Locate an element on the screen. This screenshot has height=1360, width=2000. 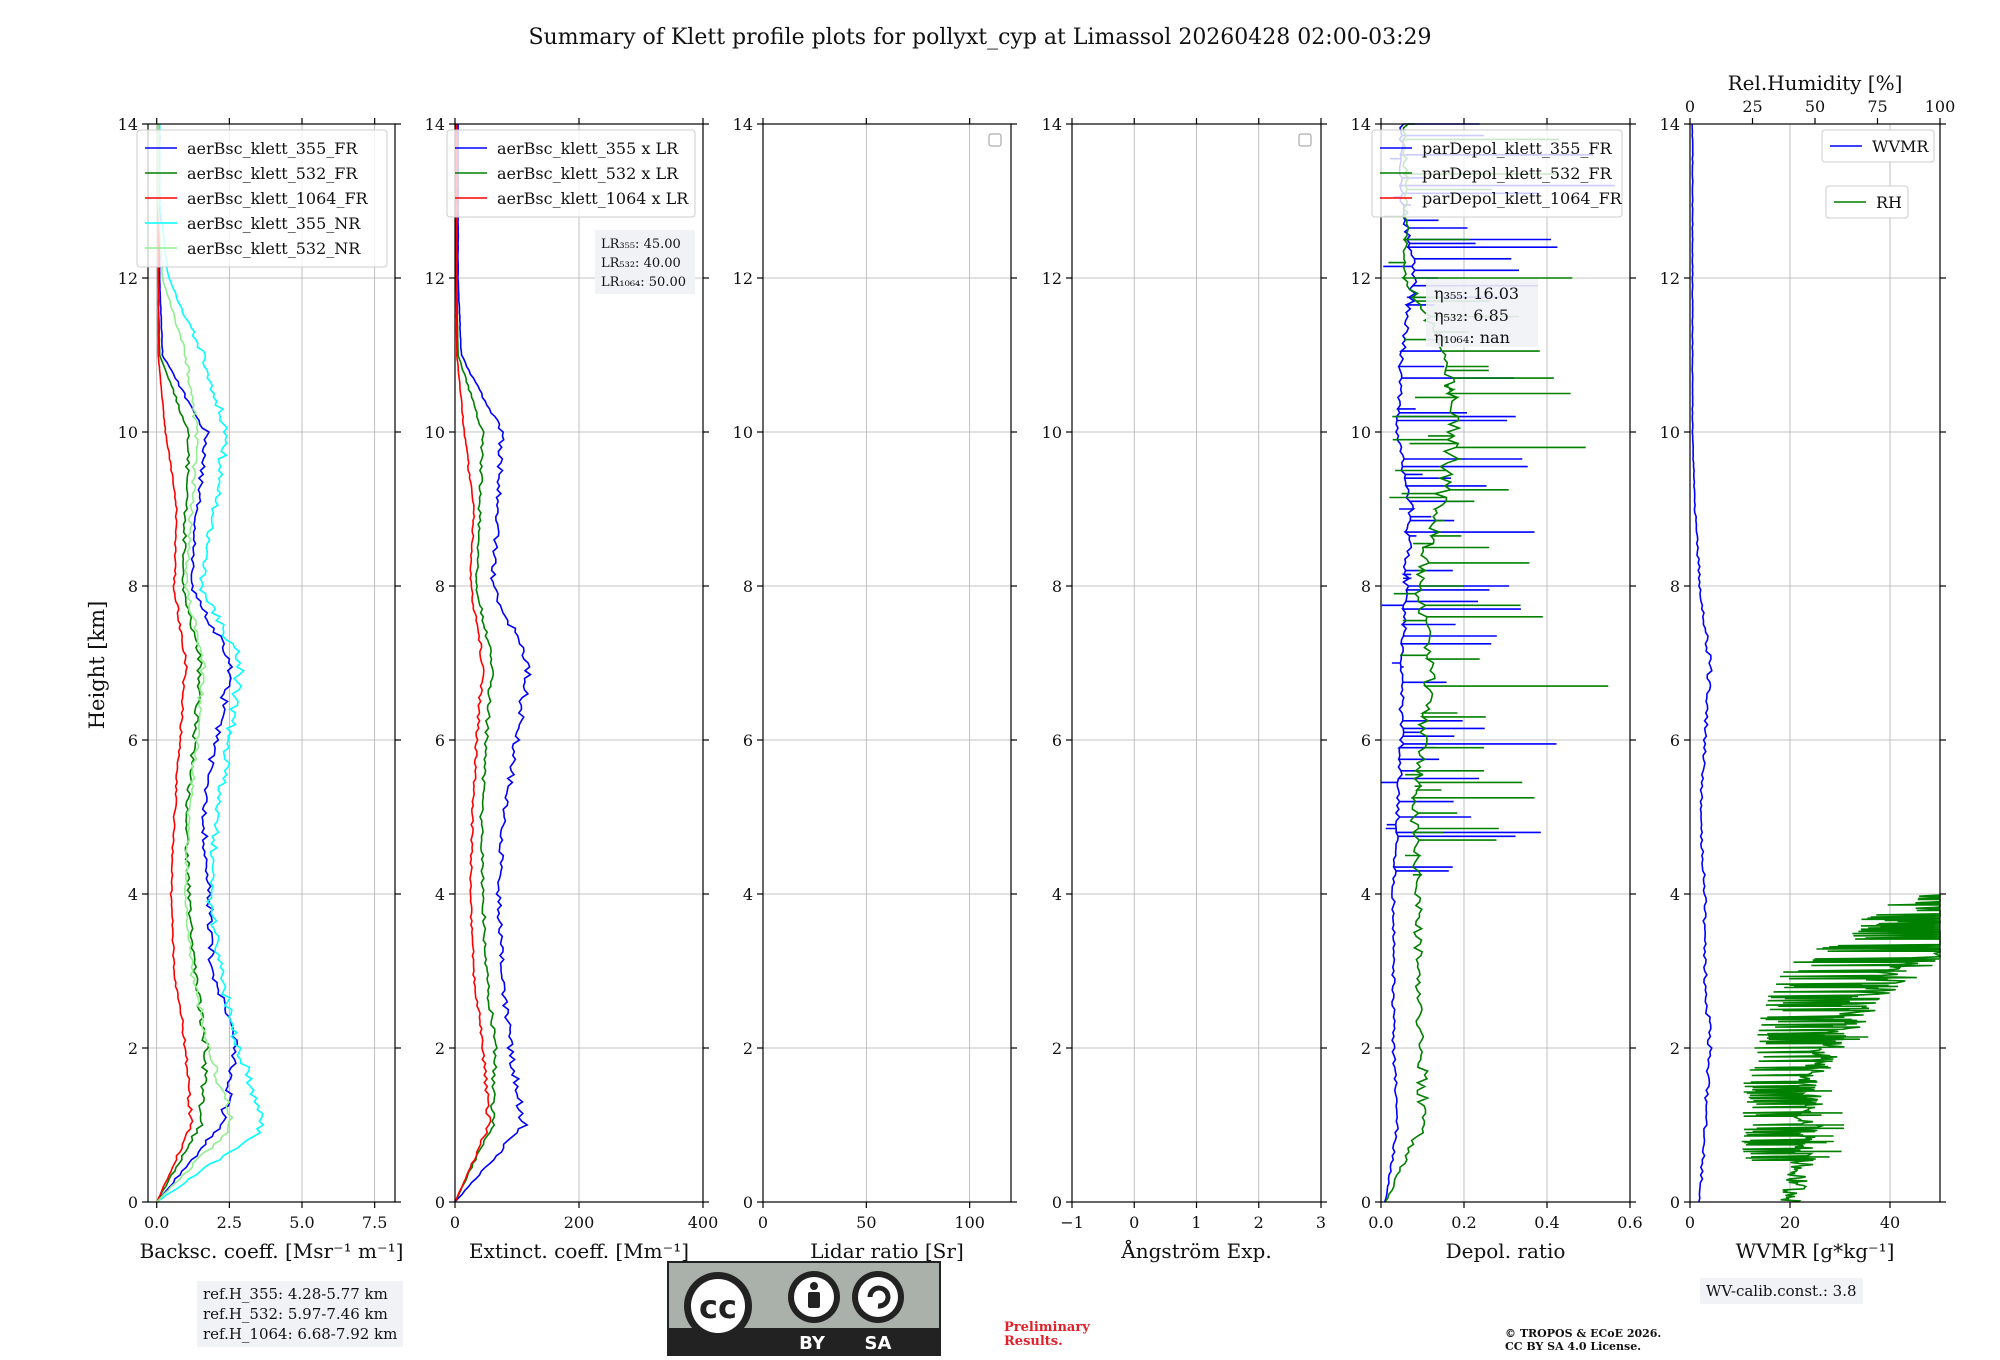
rh-top-tick-label: 100 is located at coordinates (1940, 106).